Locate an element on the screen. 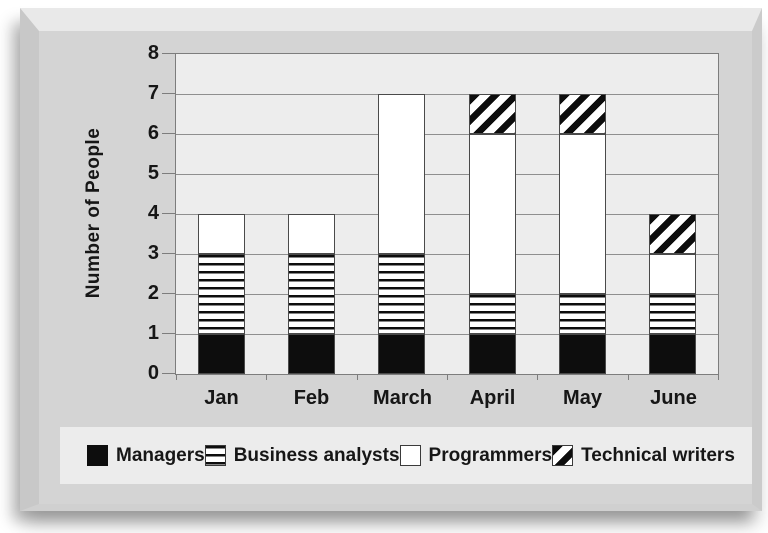  y-tick-label: 0 is located at coordinates (153, 373).